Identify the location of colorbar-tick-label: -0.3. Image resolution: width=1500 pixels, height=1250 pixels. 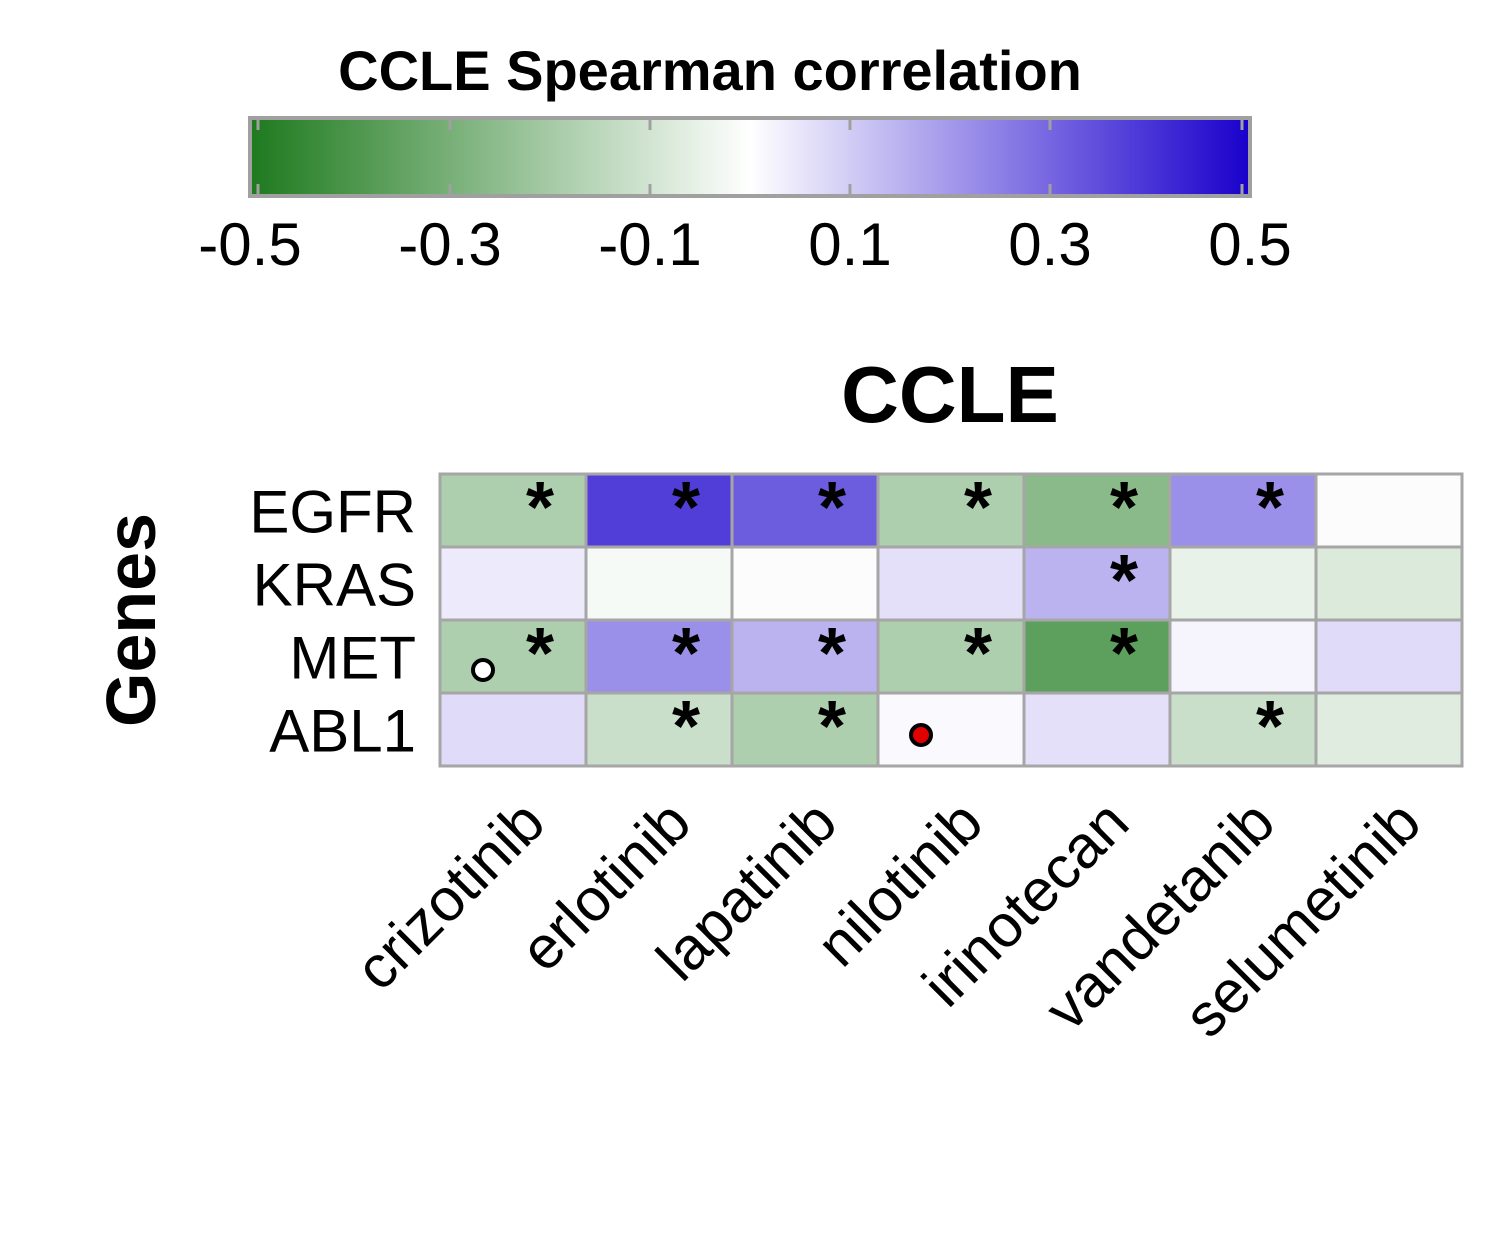
(449, 244).